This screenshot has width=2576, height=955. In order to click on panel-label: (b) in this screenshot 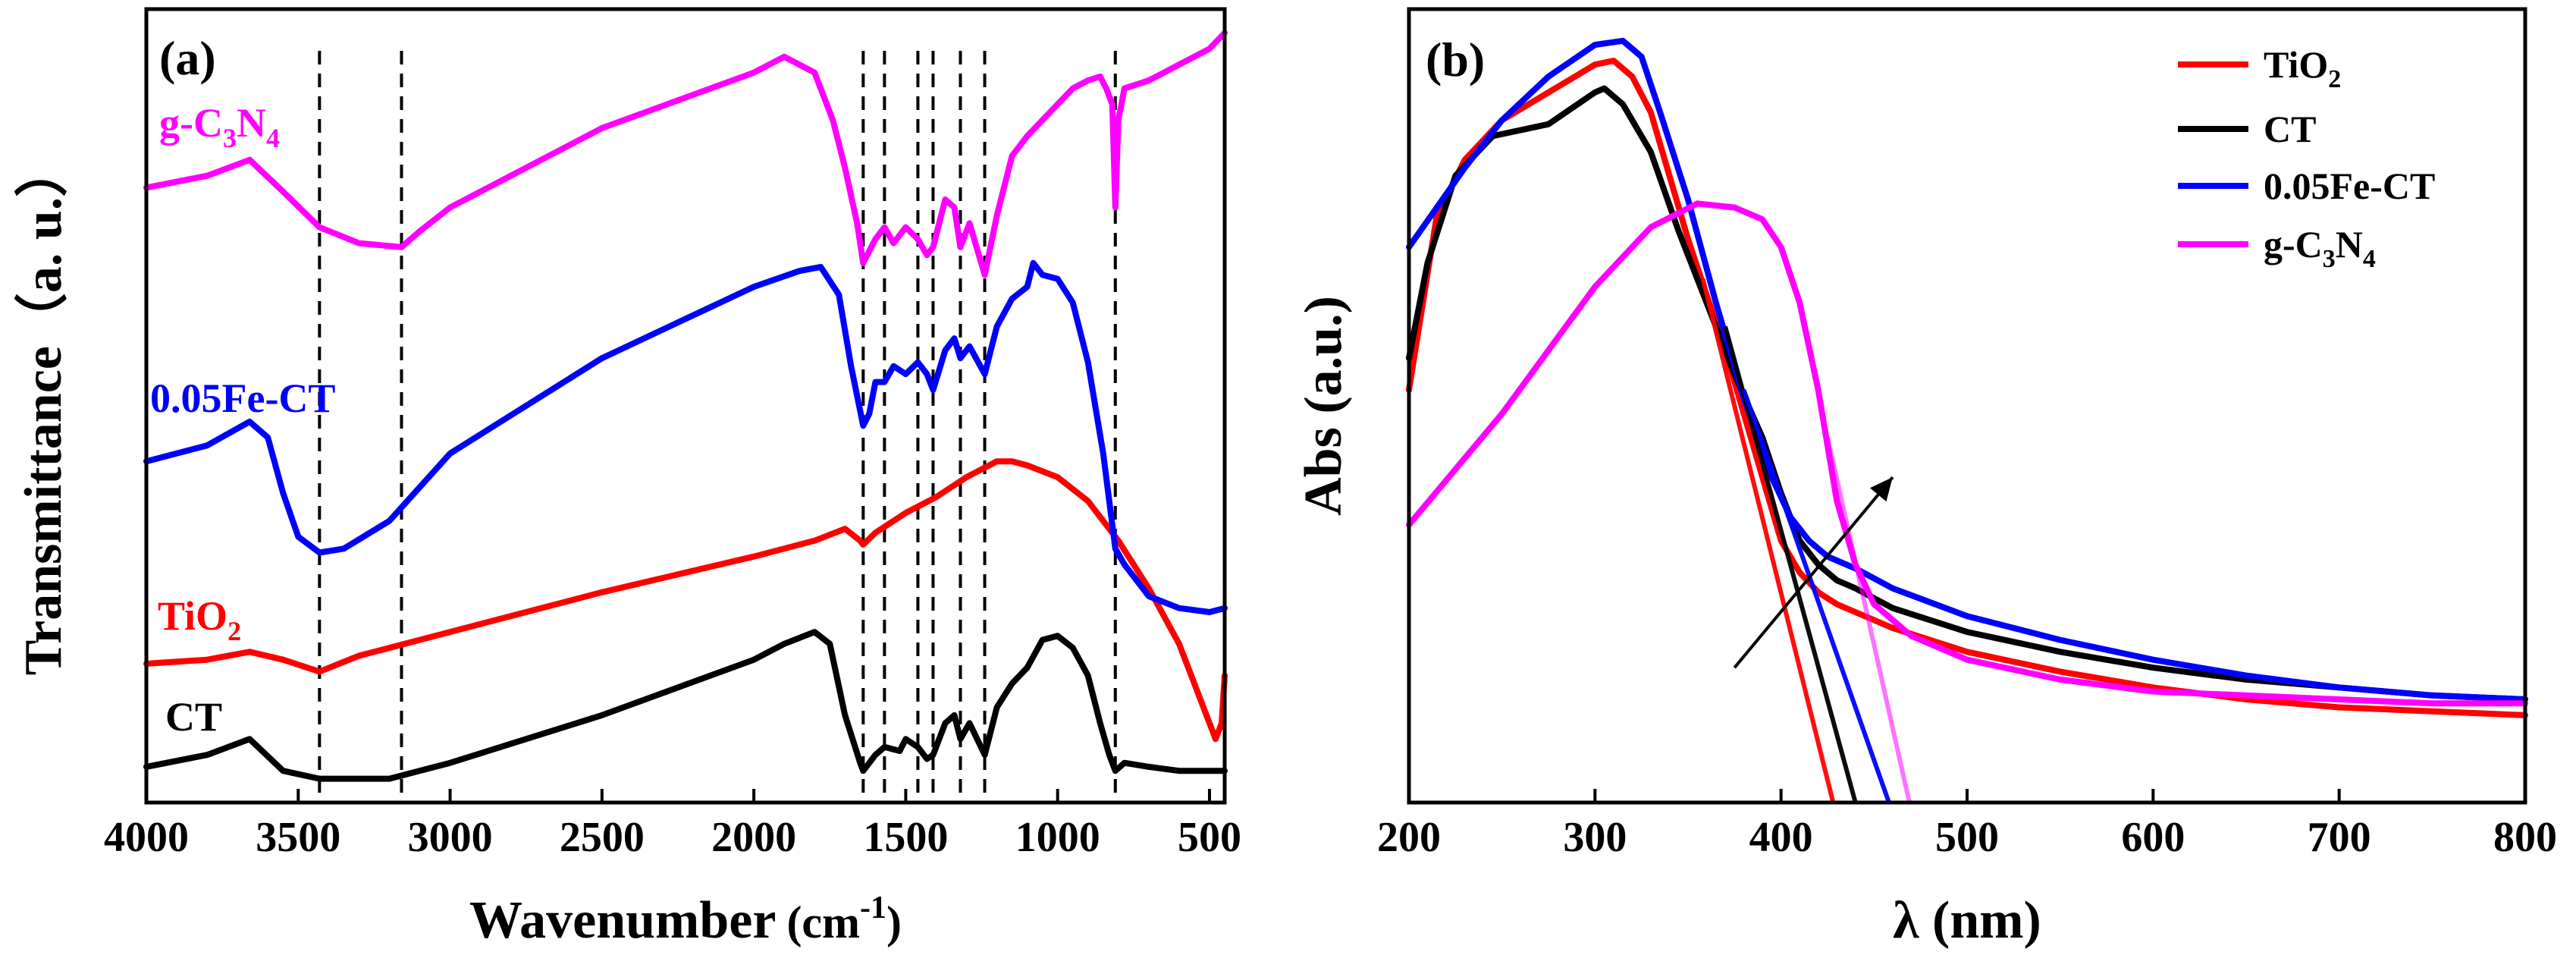, I will do `click(1455, 59)`.